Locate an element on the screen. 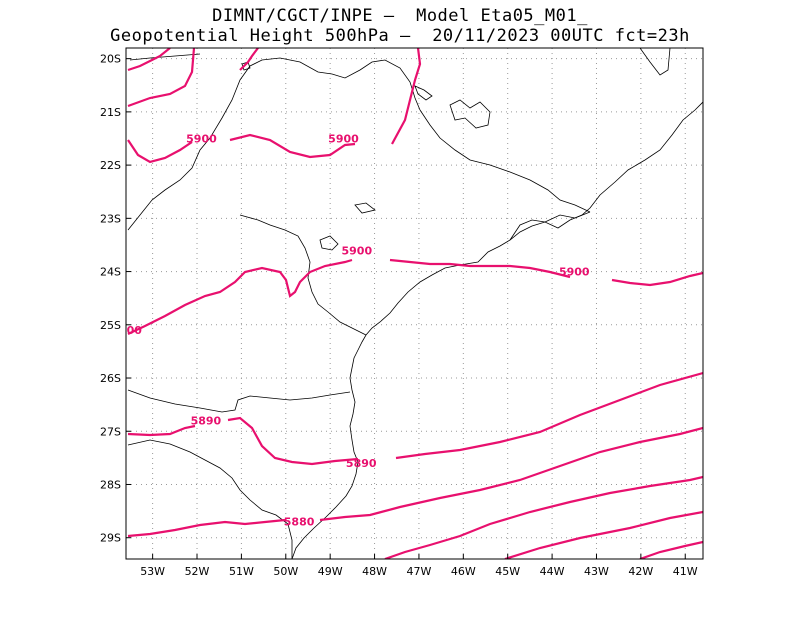  x-tick-label: 42W is located at coordinates (640, 571).